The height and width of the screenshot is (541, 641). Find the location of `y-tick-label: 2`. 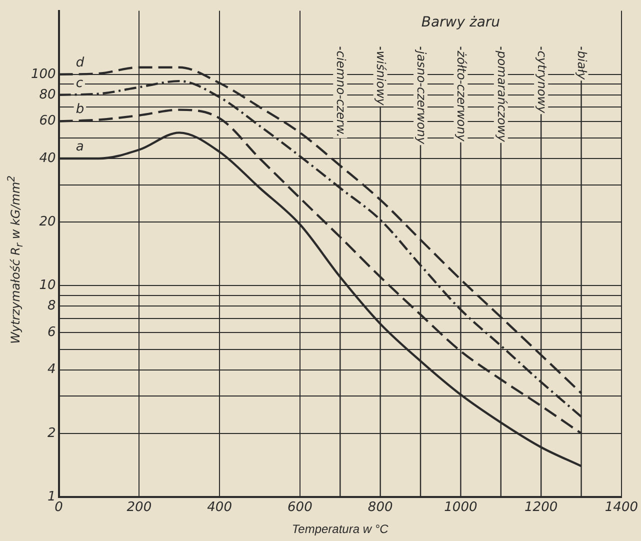

y-tick-label: 2 is located at coordinates (52, 433).